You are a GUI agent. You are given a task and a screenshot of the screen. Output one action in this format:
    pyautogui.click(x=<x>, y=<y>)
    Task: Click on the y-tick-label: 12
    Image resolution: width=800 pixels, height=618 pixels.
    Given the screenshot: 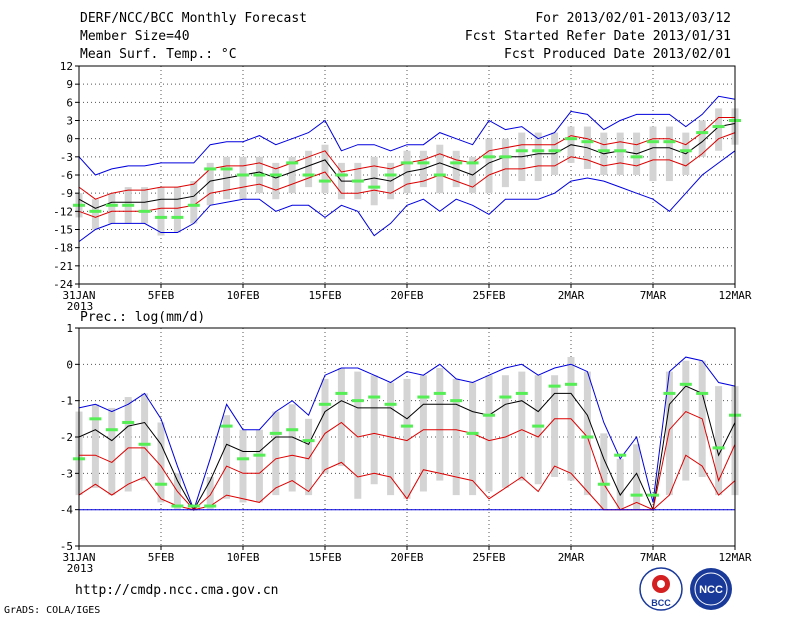 What is the action you would take?
    pyautogui.click(x=66, y=66)
    